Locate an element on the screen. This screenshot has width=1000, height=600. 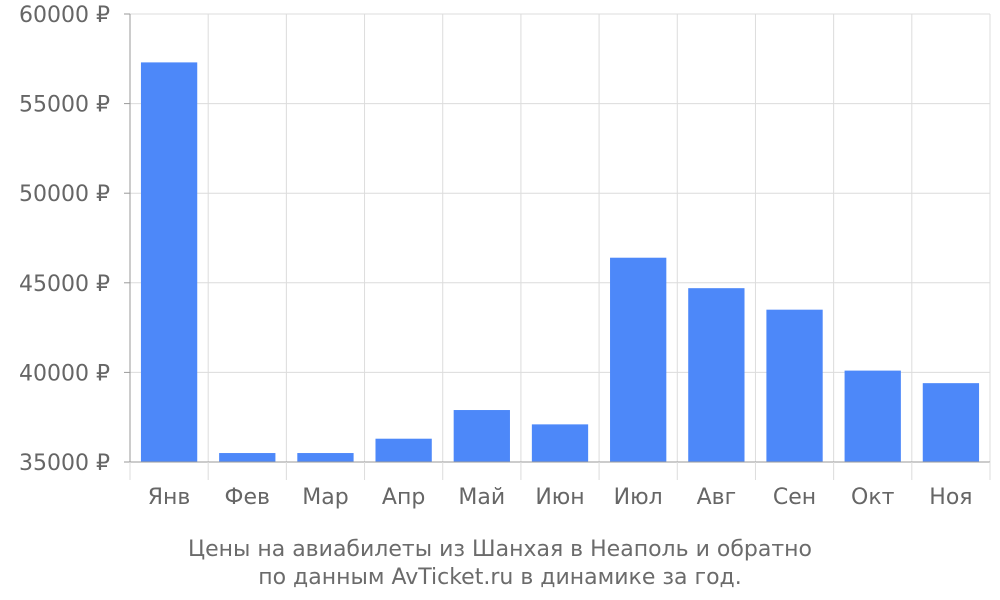
y-tick-label: 35000 ₽ is located at coordinates (64, 463).